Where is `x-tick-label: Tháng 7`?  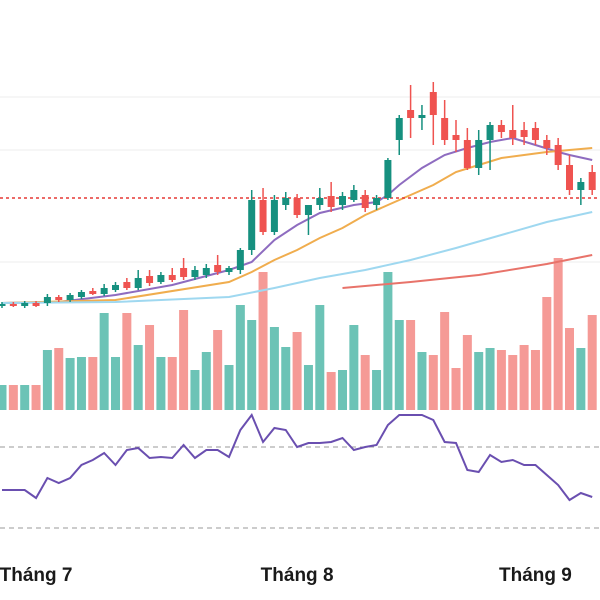 x-tick-label: Tháng 7 is located at coordinates (36, 575).